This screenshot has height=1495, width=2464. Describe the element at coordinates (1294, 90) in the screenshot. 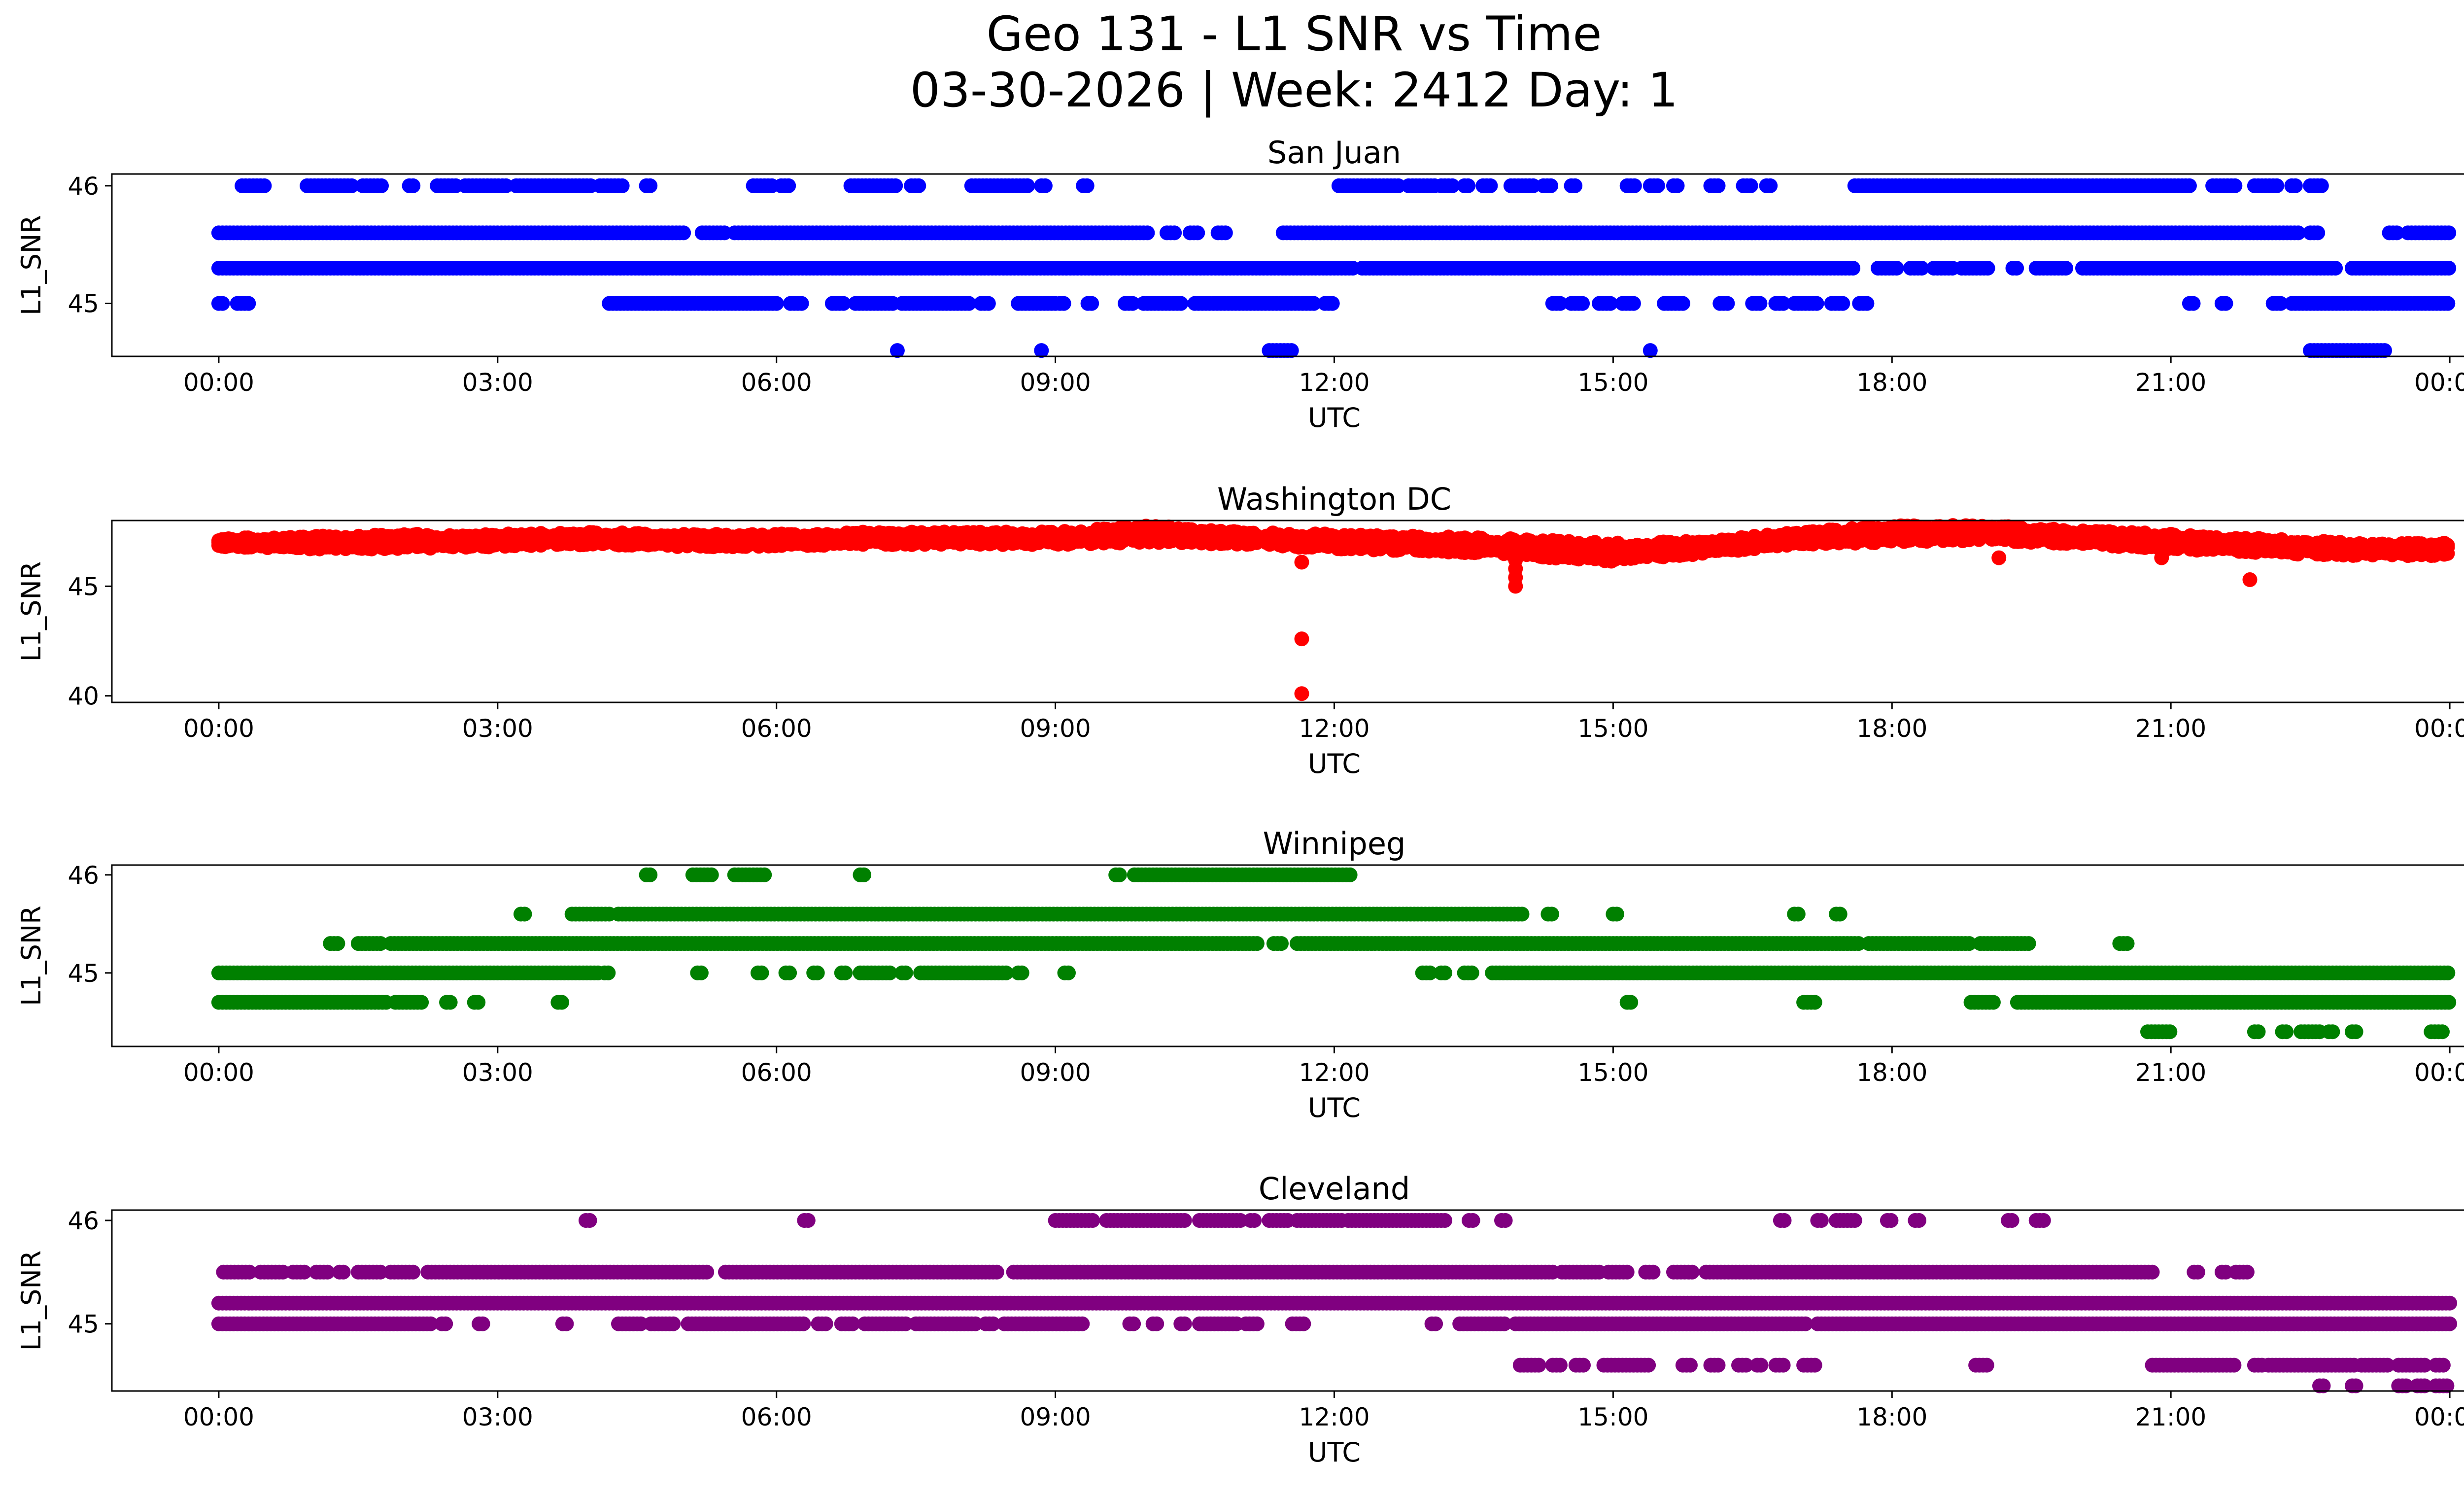

I see `figure-title-line2: 03-30-2026 | Week: 2412 Day: 1` at that location.